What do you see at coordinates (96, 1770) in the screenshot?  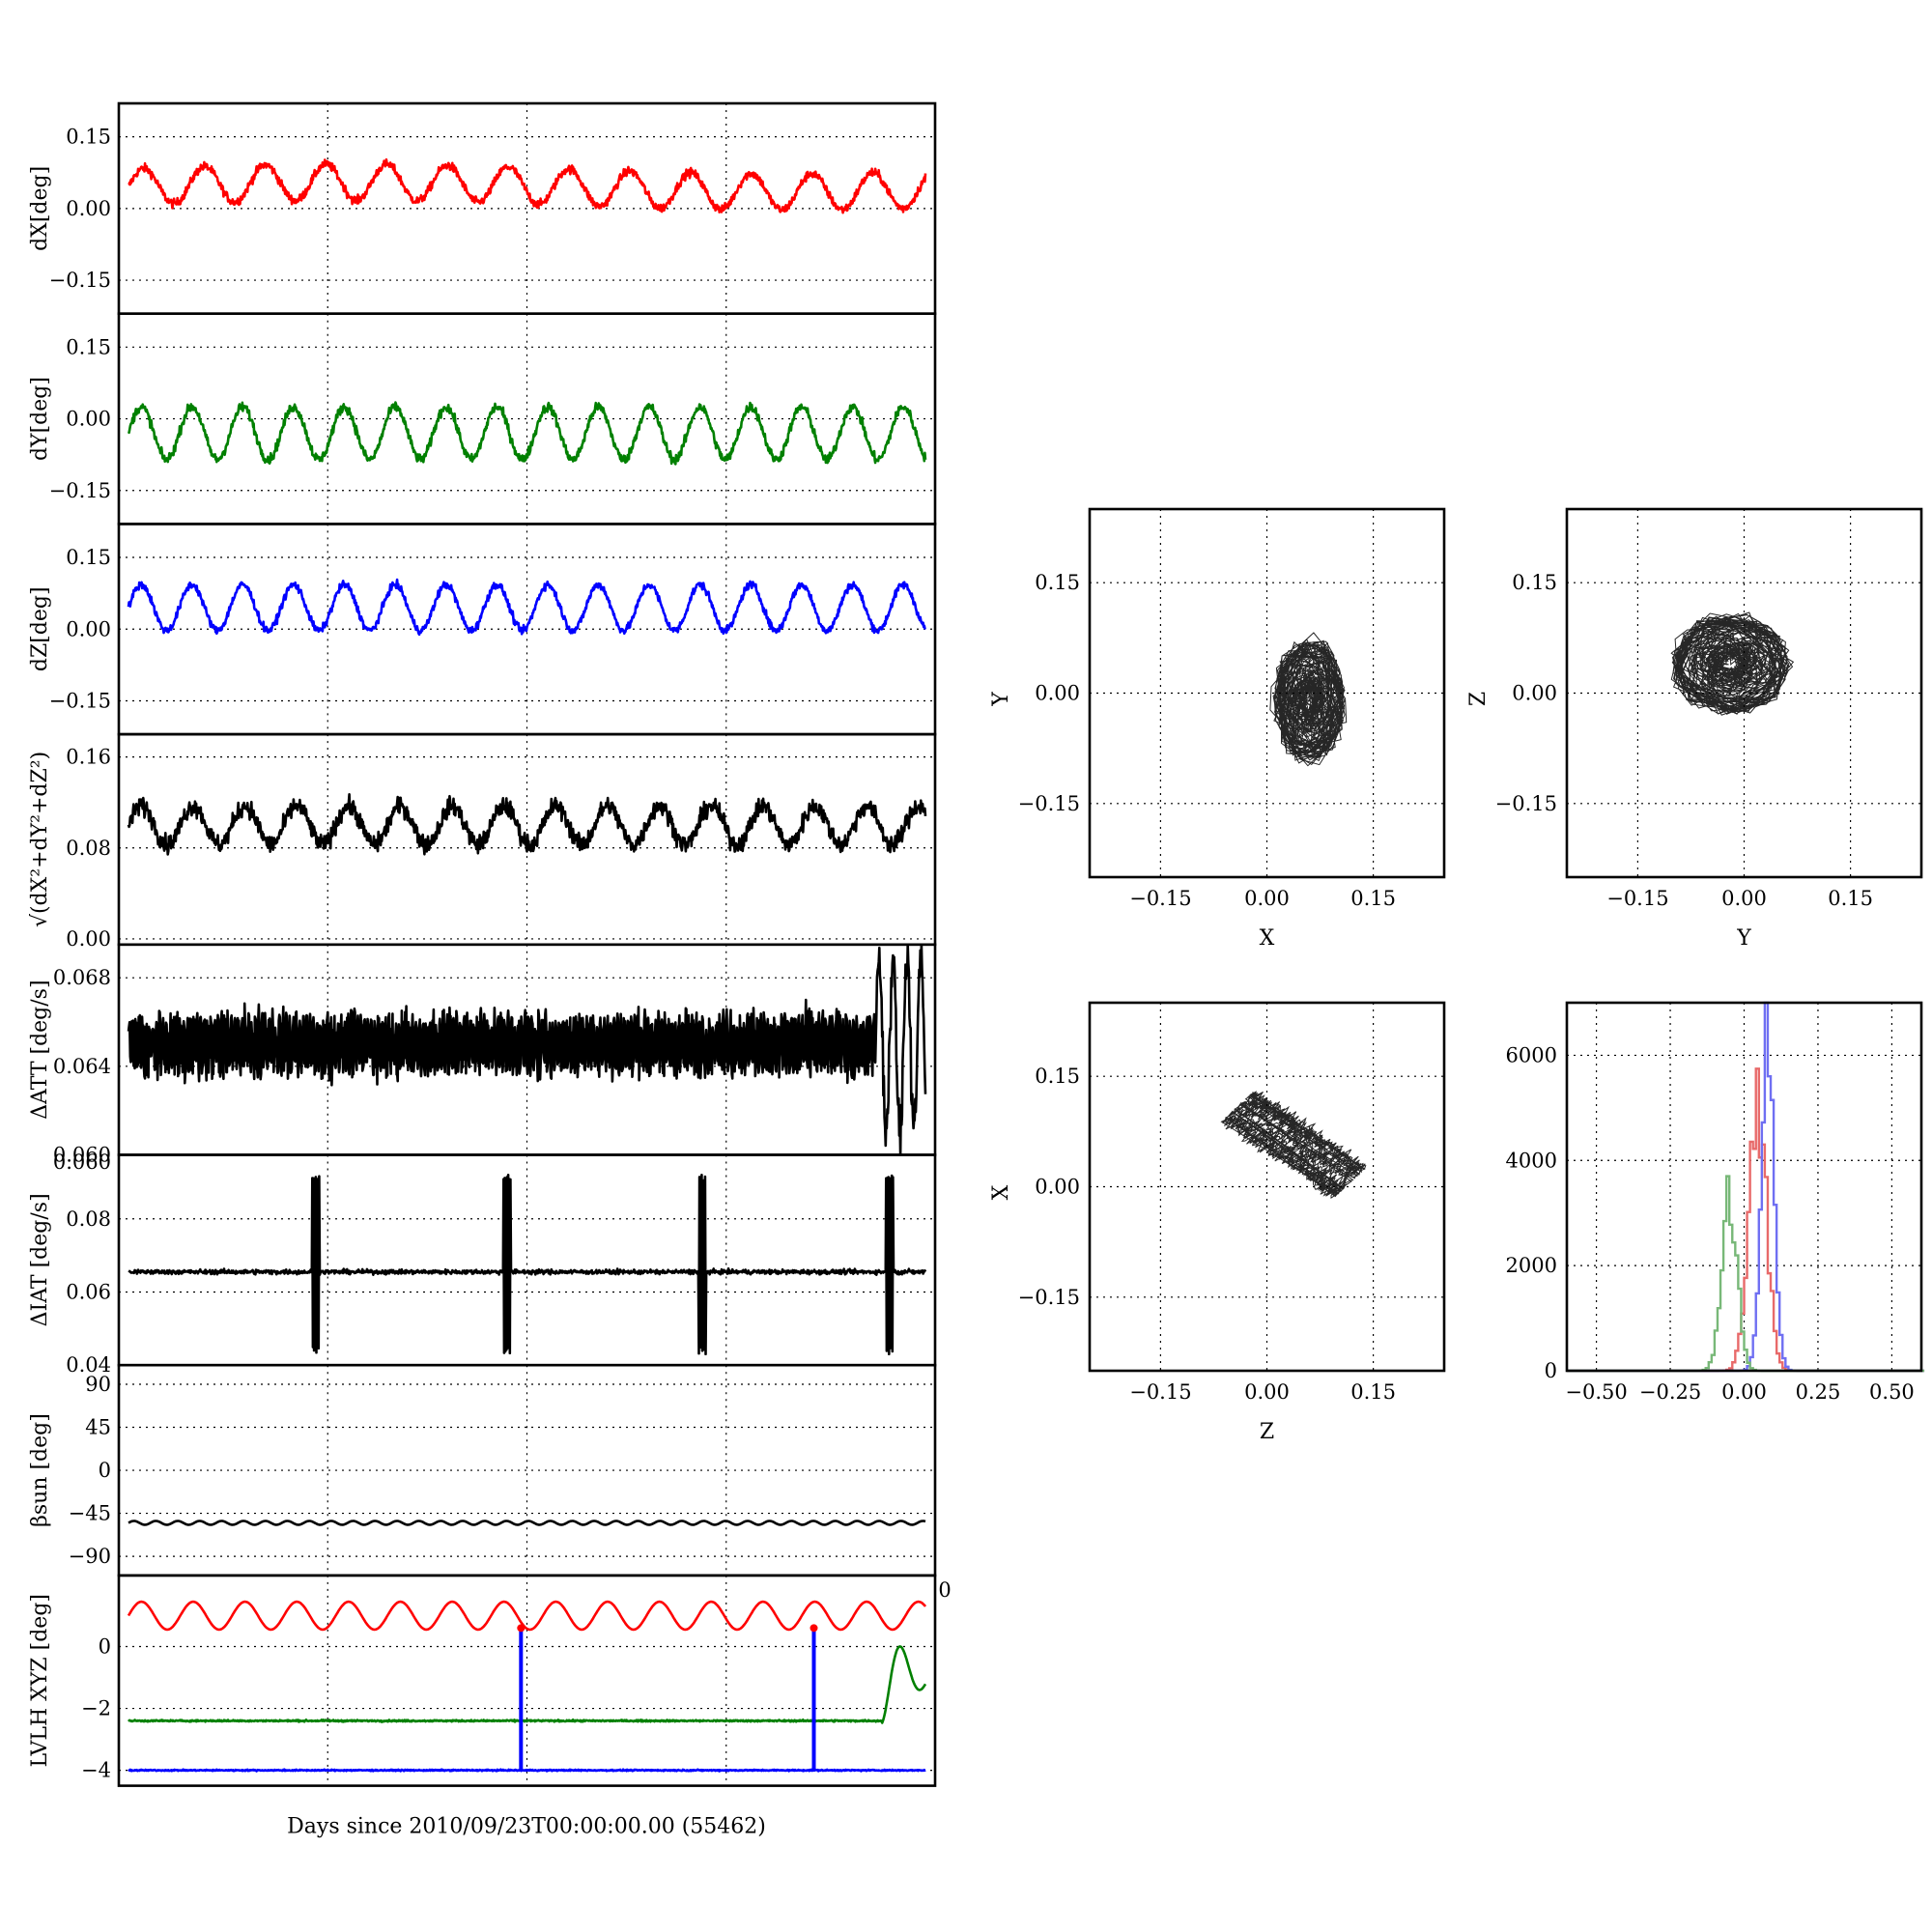 I see `ytick-label: −4` at bounding box center [96, 1770].